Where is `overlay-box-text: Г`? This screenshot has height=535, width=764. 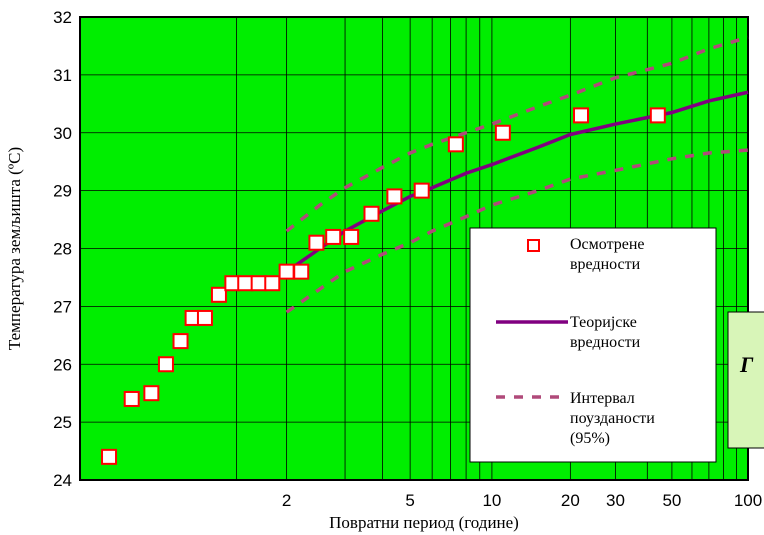 overlay-box-text: Г is located at coordinates (746, 364).